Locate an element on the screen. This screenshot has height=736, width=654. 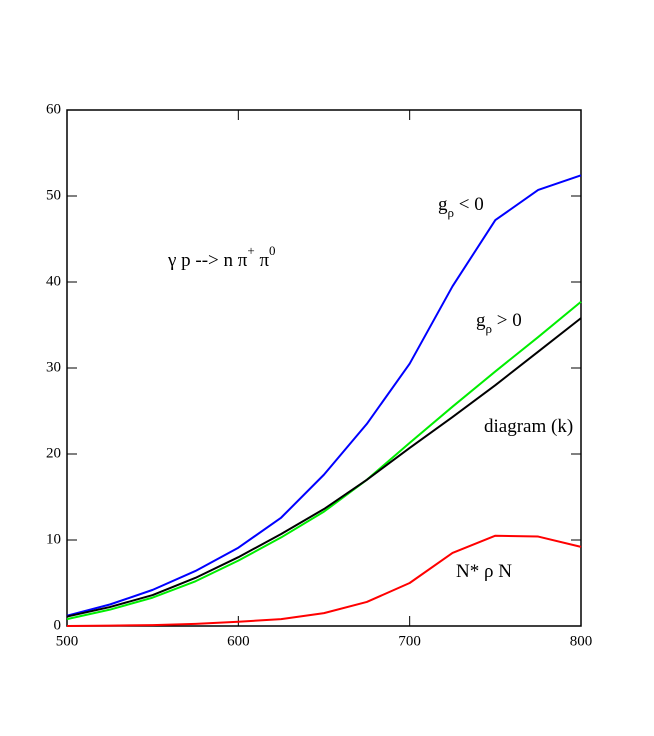
annotation-part: diagram (k) is located at coordinates (528, 426).